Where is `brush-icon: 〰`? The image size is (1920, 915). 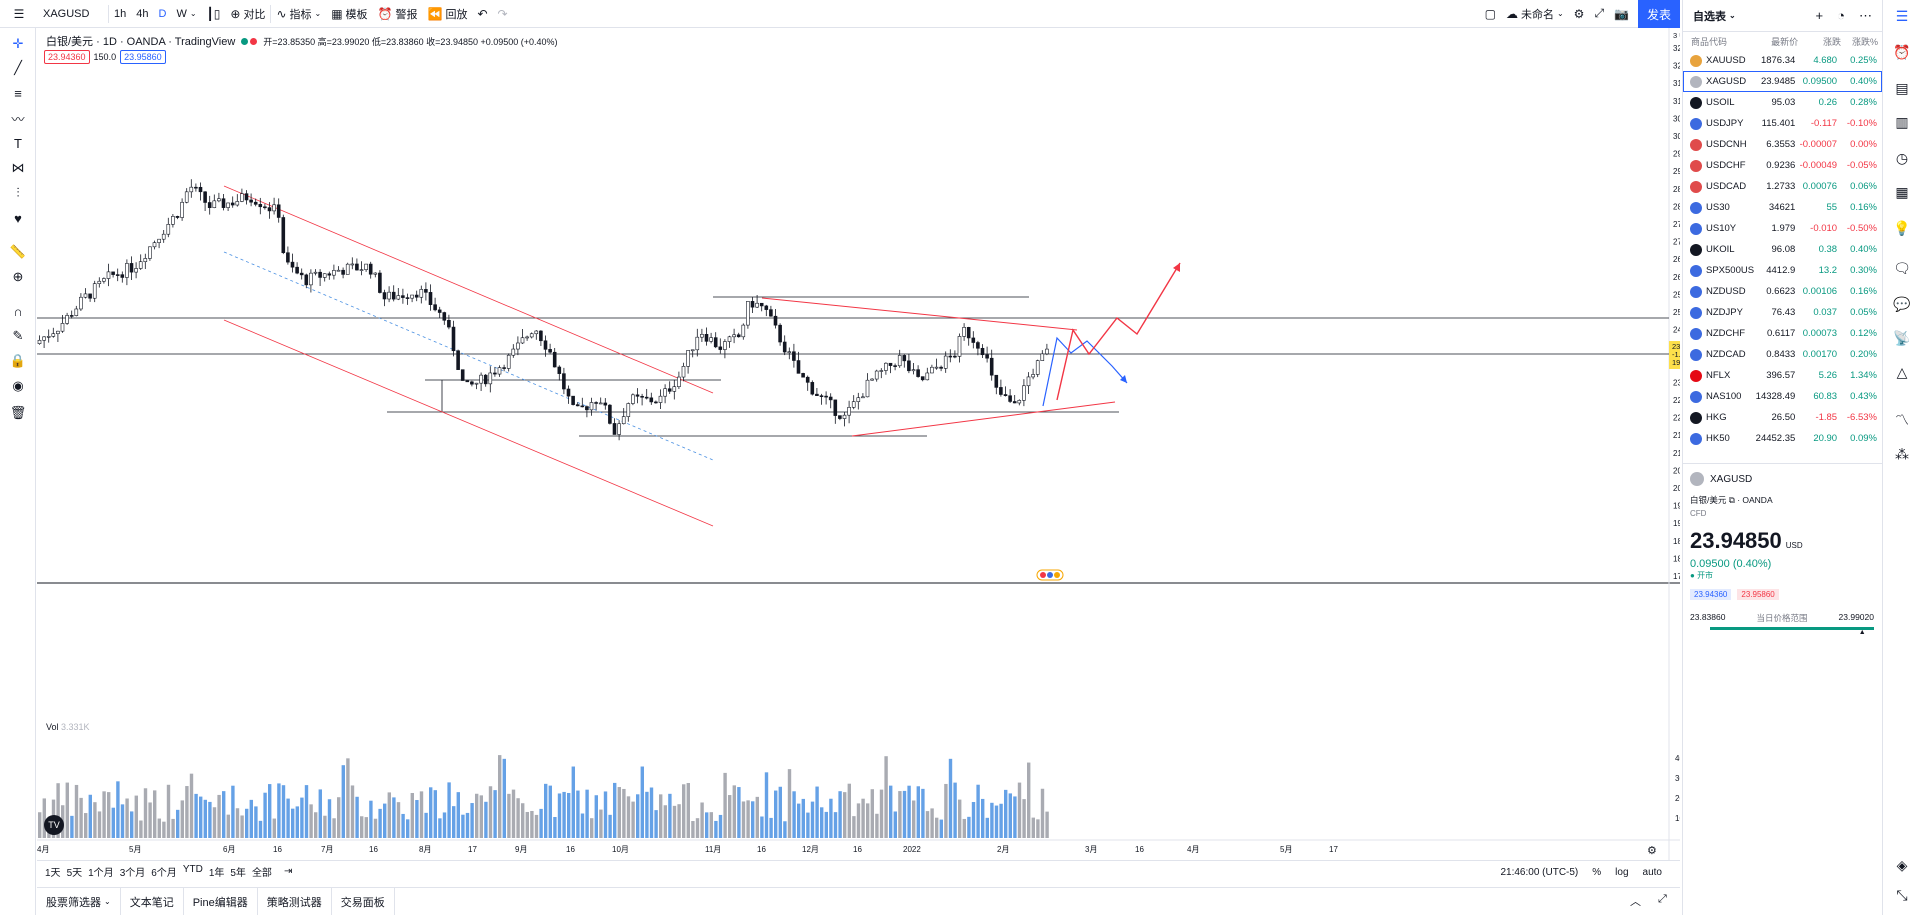 brush-icon: 〰 is located at coordinates (18, 119).